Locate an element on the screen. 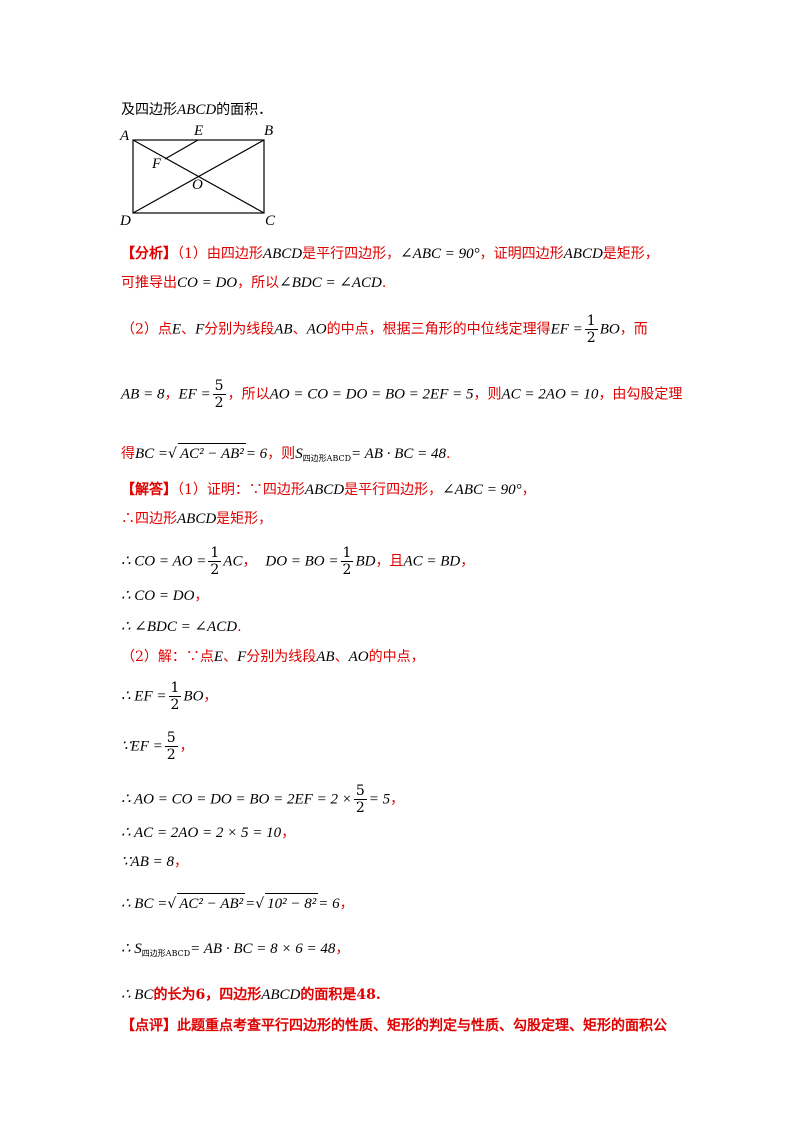  text: （2）解：∵点 is located at coordinates (167, 657).